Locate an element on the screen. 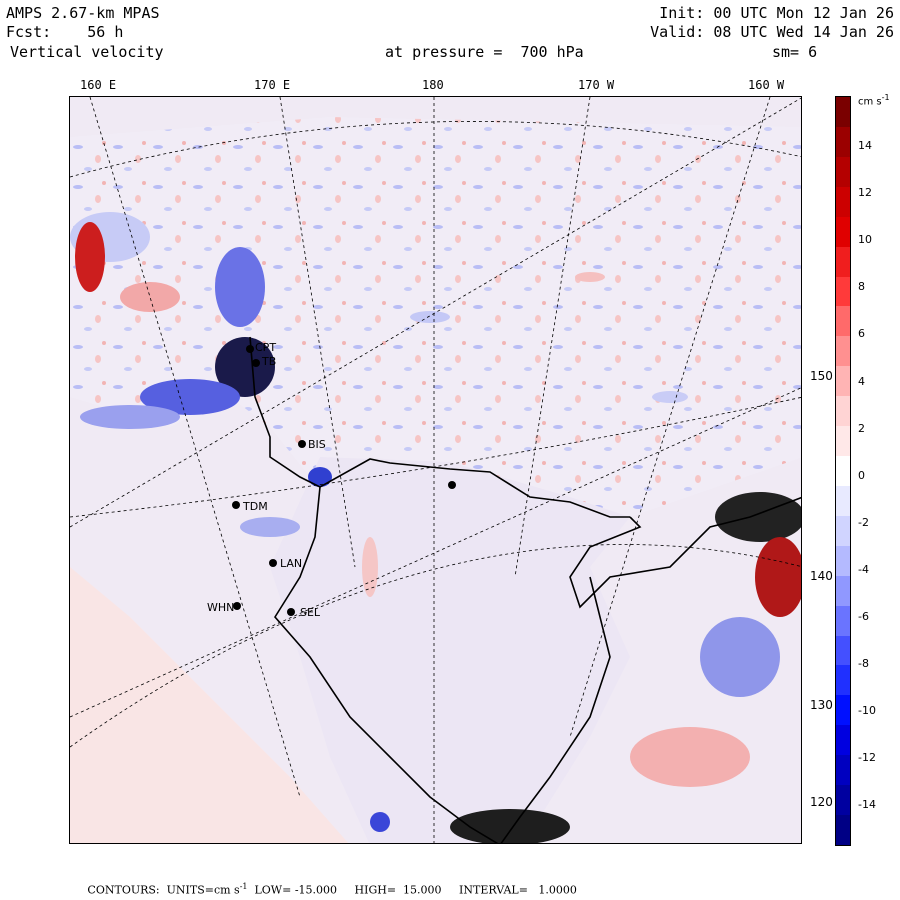 This screenshot has width=900, height=900. colorbar is located at coordinates (843, 471).